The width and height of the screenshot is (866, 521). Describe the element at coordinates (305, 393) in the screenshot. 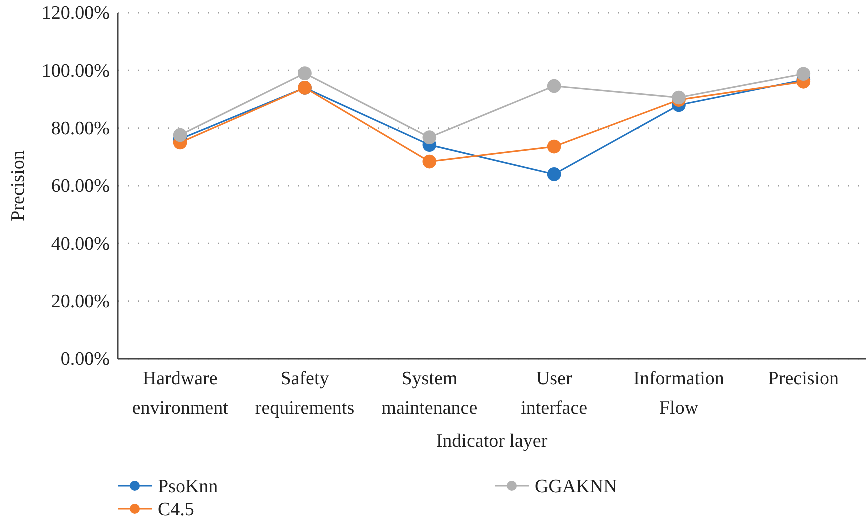

I see `x-tick-label: Safety requirements` at that location.